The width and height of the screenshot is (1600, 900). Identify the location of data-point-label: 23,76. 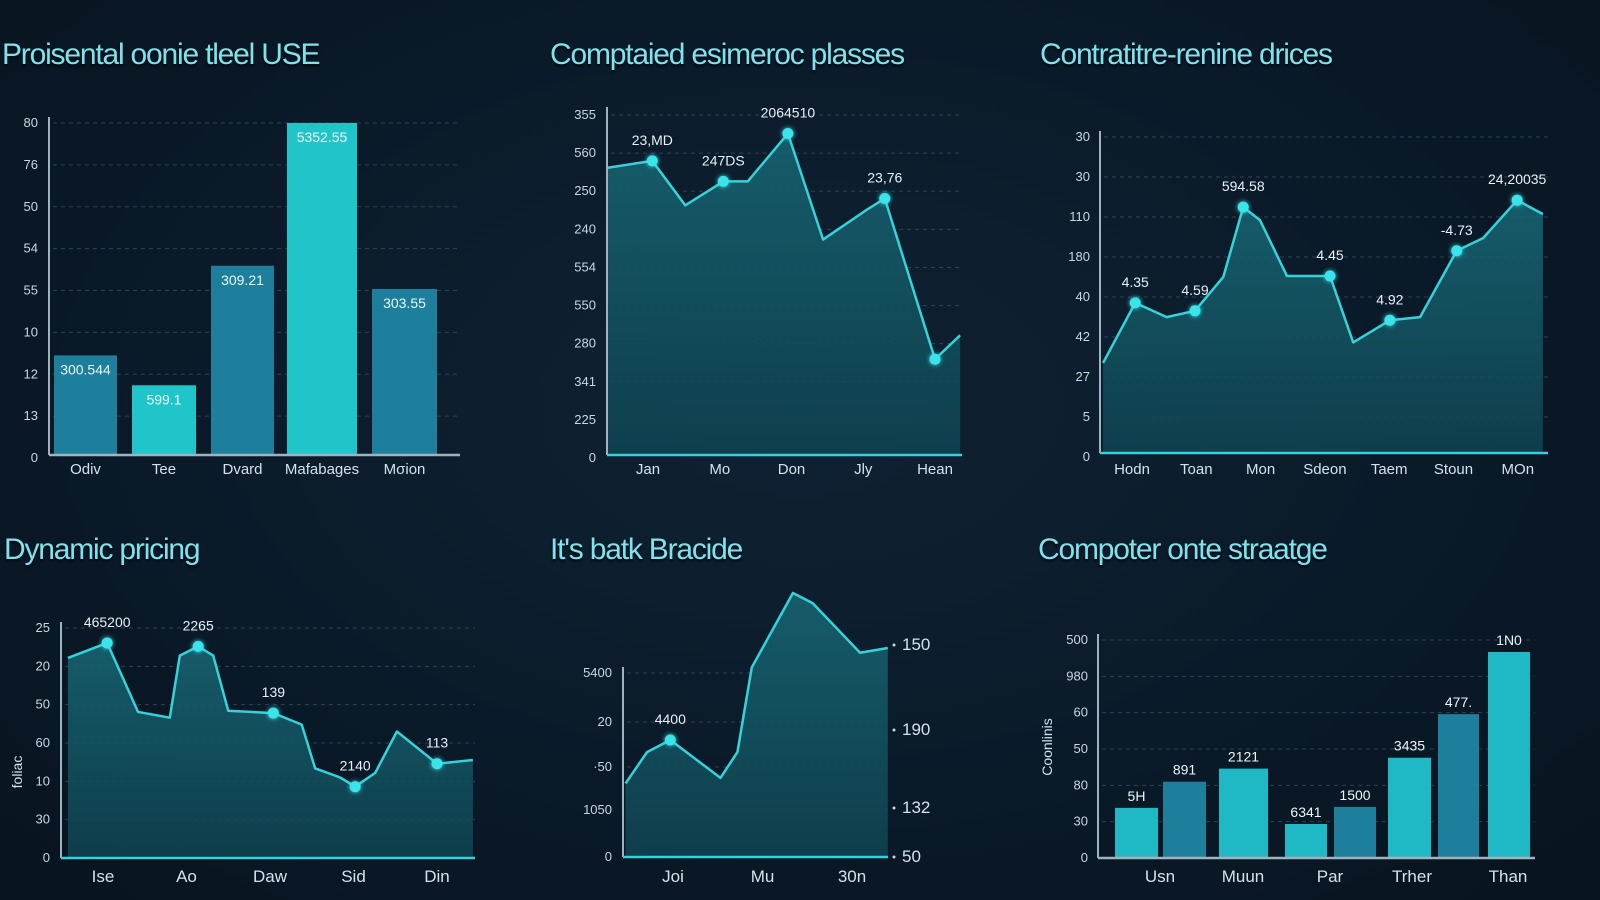
(884, 178).